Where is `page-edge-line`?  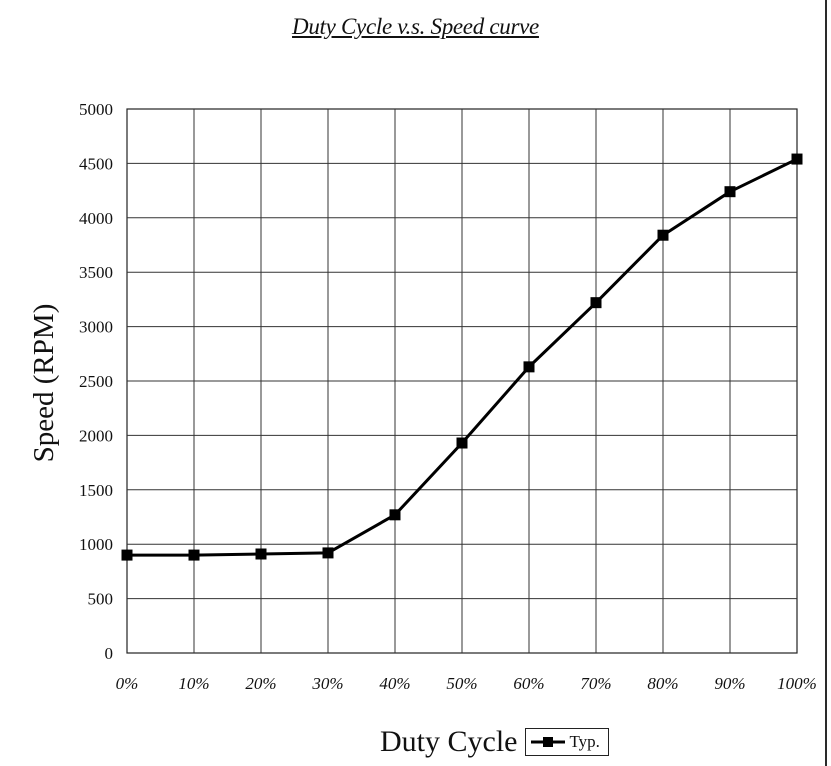 page-edge-line is located at coordinates (826, 383).